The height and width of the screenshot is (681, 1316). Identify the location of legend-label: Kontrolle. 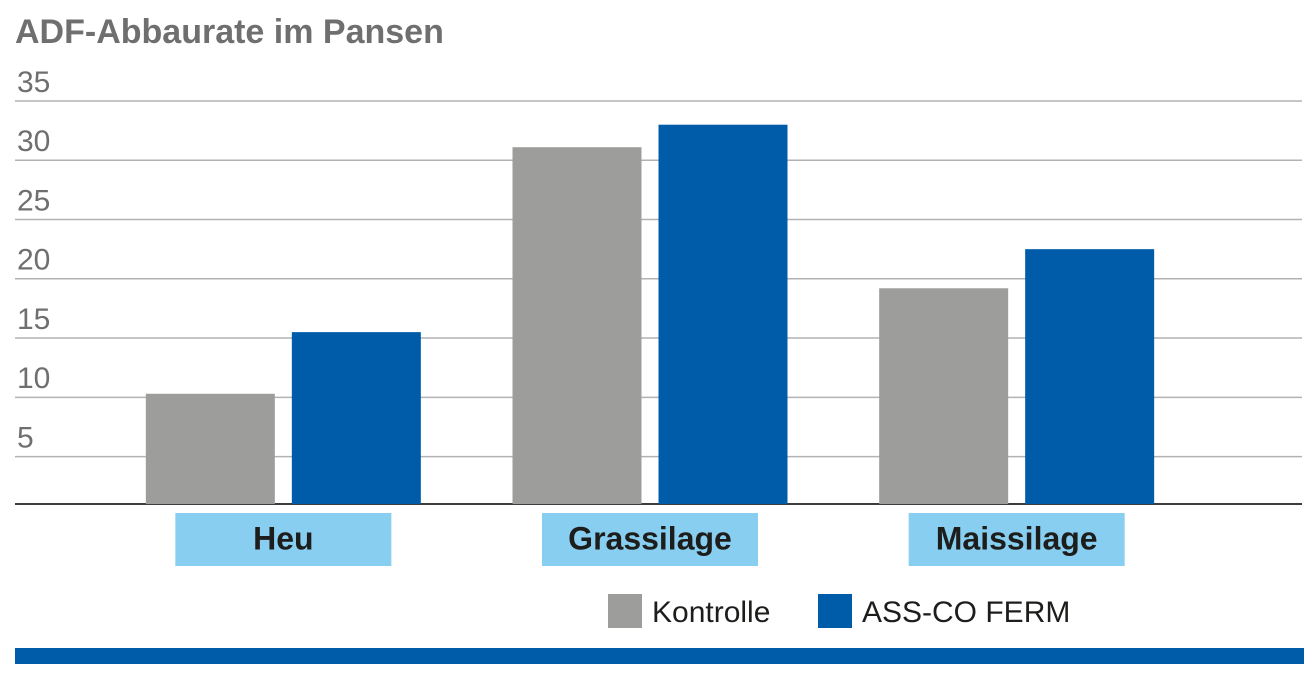
(711, 612).